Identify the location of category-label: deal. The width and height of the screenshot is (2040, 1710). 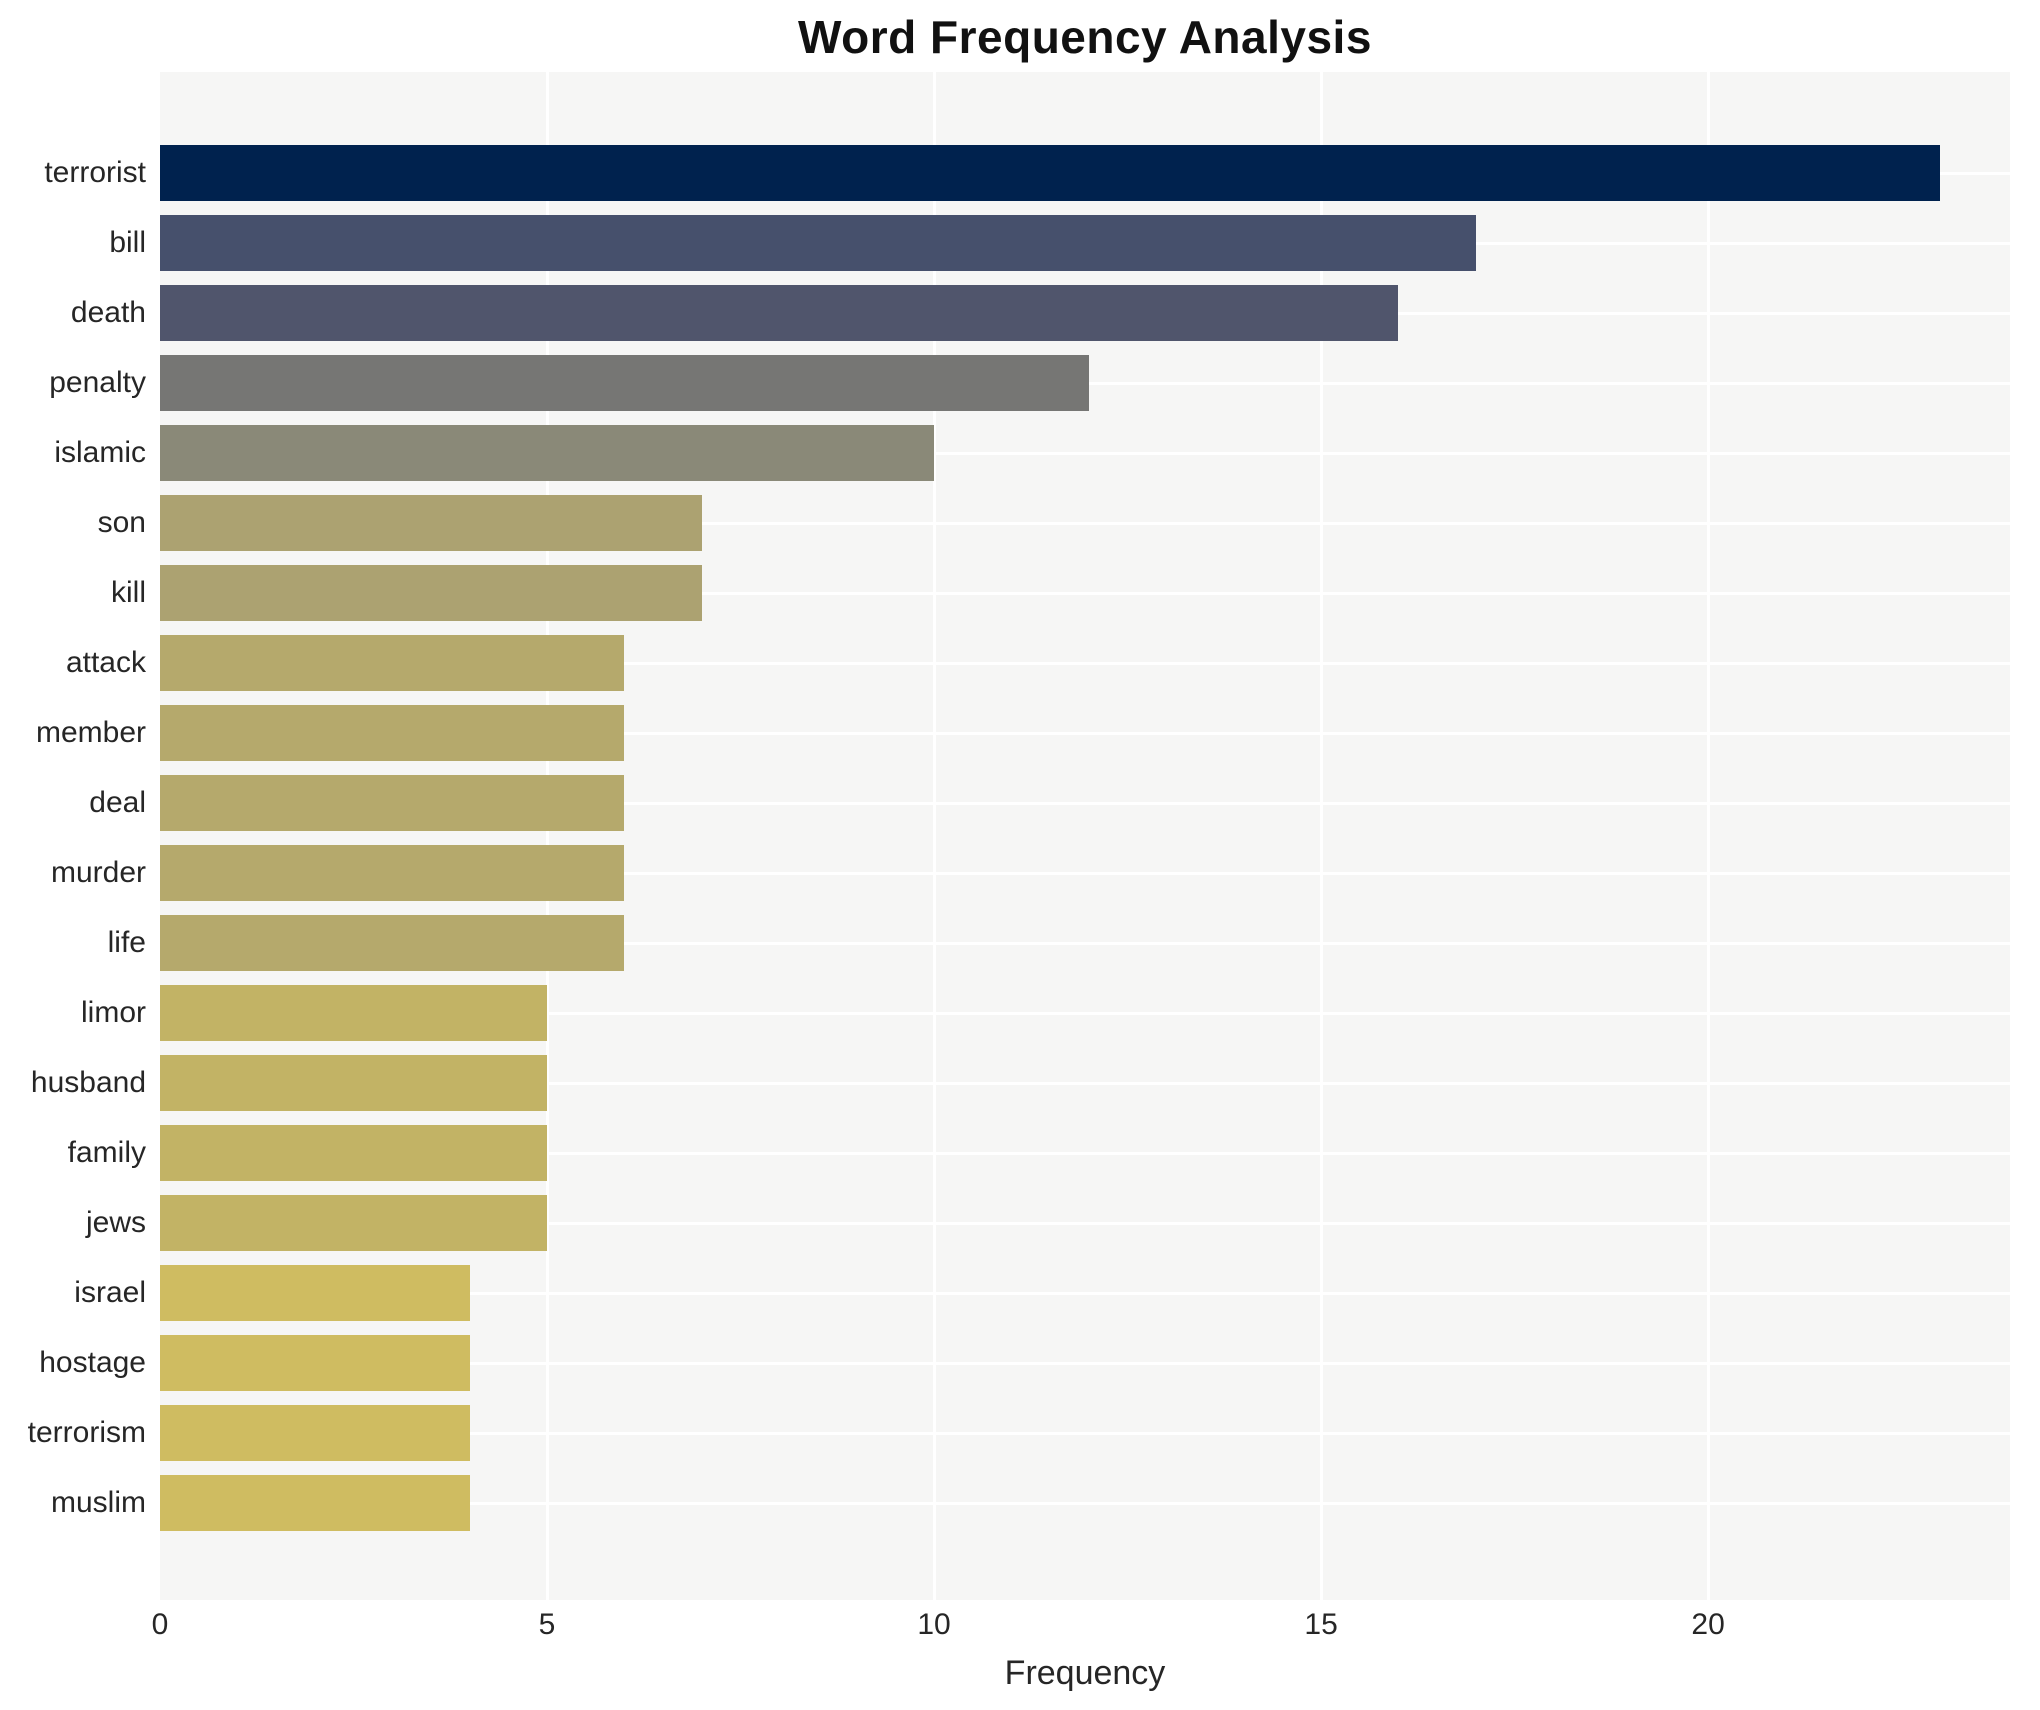
(117, 802).